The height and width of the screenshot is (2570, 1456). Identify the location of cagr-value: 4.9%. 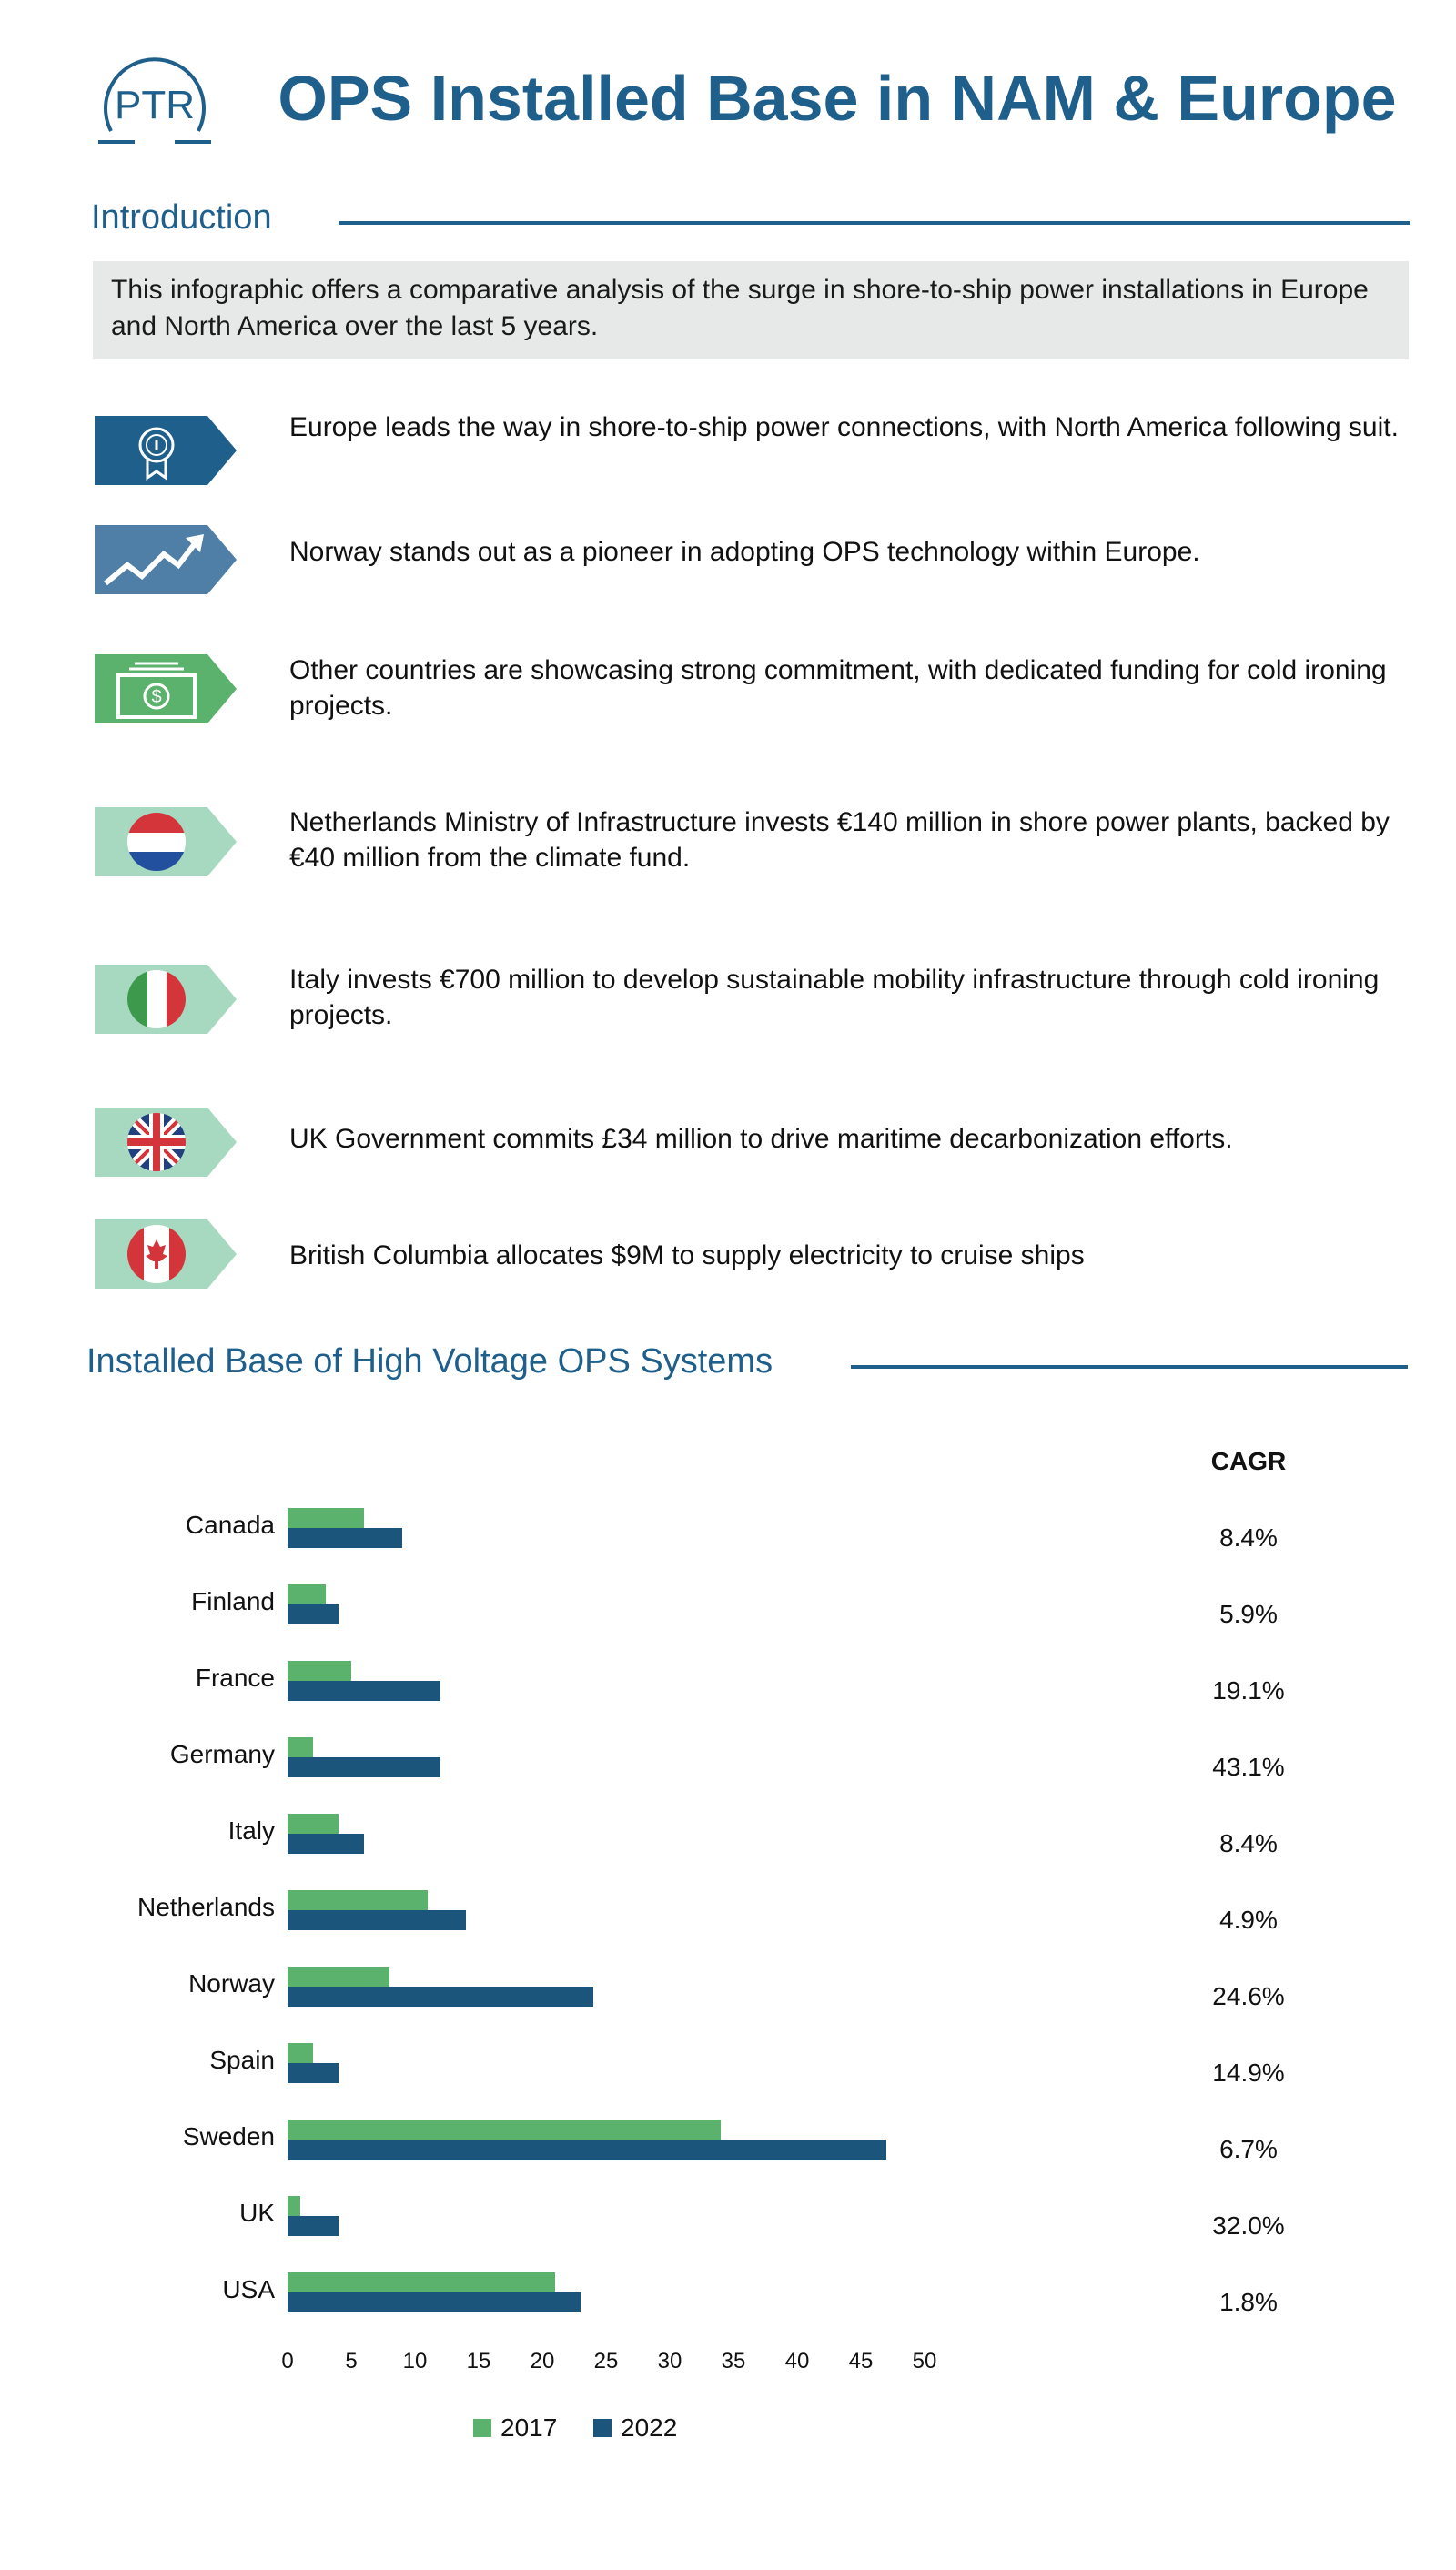
(1249, 1920).